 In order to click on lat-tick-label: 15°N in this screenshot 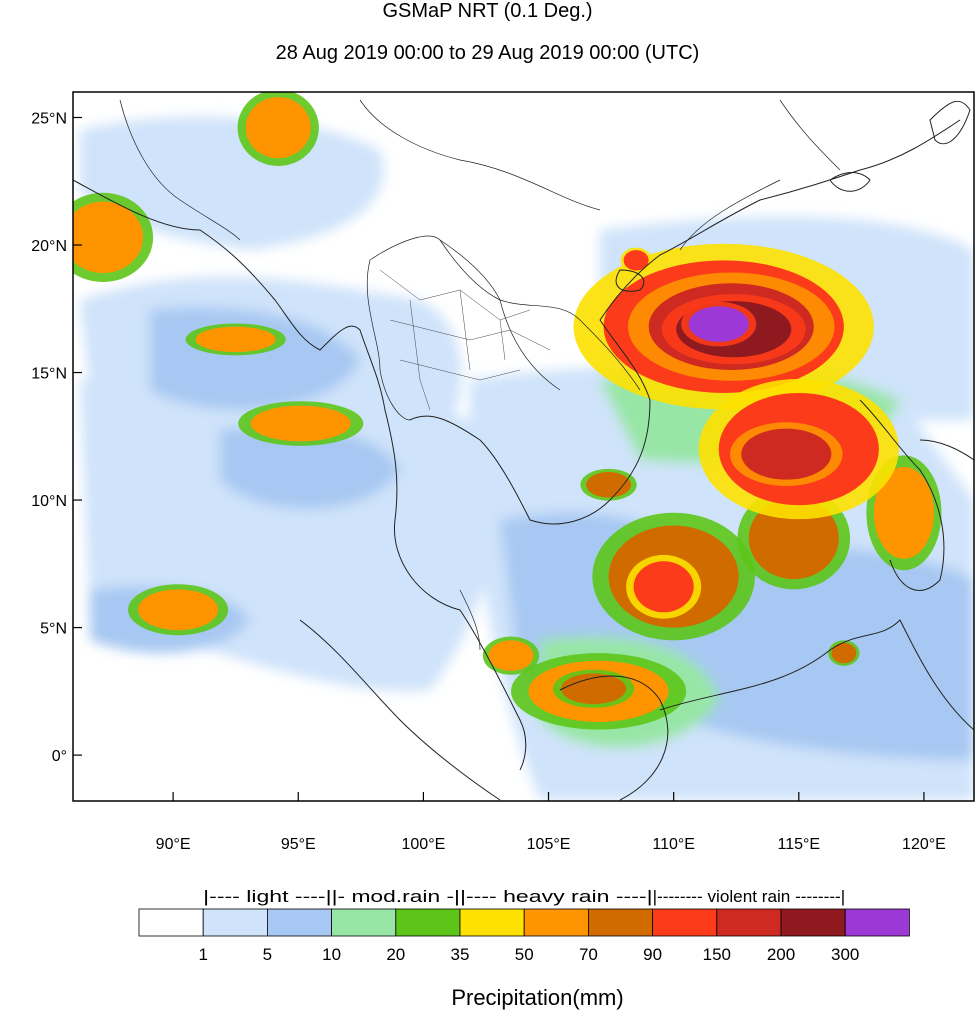, I will do `click(49, 374)`.